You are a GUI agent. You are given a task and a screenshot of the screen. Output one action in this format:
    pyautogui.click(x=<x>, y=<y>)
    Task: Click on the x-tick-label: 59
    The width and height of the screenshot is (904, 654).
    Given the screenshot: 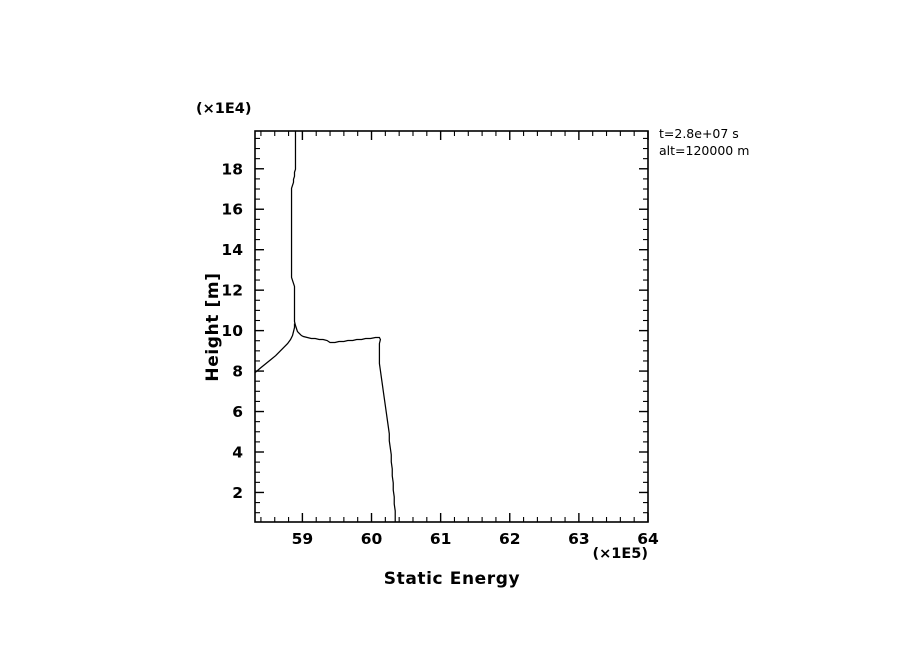 What is the action you would take?
    pyautogui.click(x=303, y=539)
    